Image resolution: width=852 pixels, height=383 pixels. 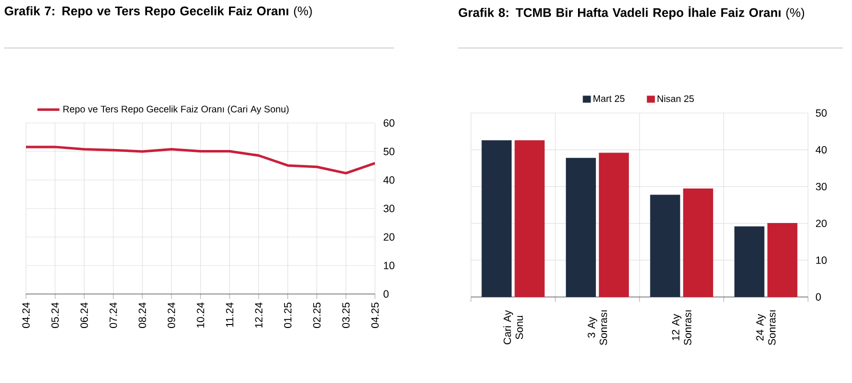 What do you see at coordinates (375, 315) in the screenshot?
I see `x-tick-label: 04.25` at bounding box center [375, 315].